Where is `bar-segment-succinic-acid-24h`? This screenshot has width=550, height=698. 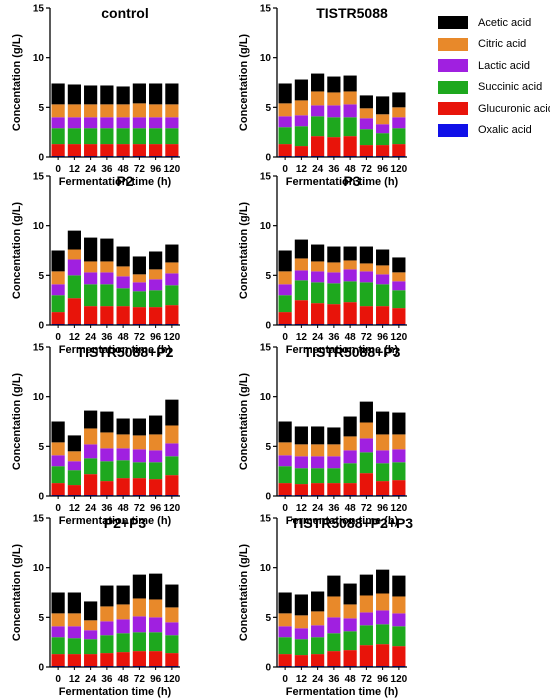
bar-segment-succinic-acid-24h is located at coordinates (91, 647).